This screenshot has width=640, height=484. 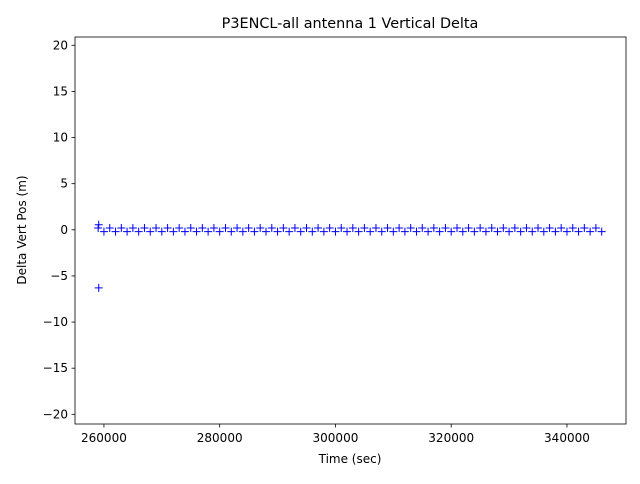 What do you see at coordinates (336, 438) in the screenshot?
I see `x-tick-label: 300000` at bounding box center [336, 438].